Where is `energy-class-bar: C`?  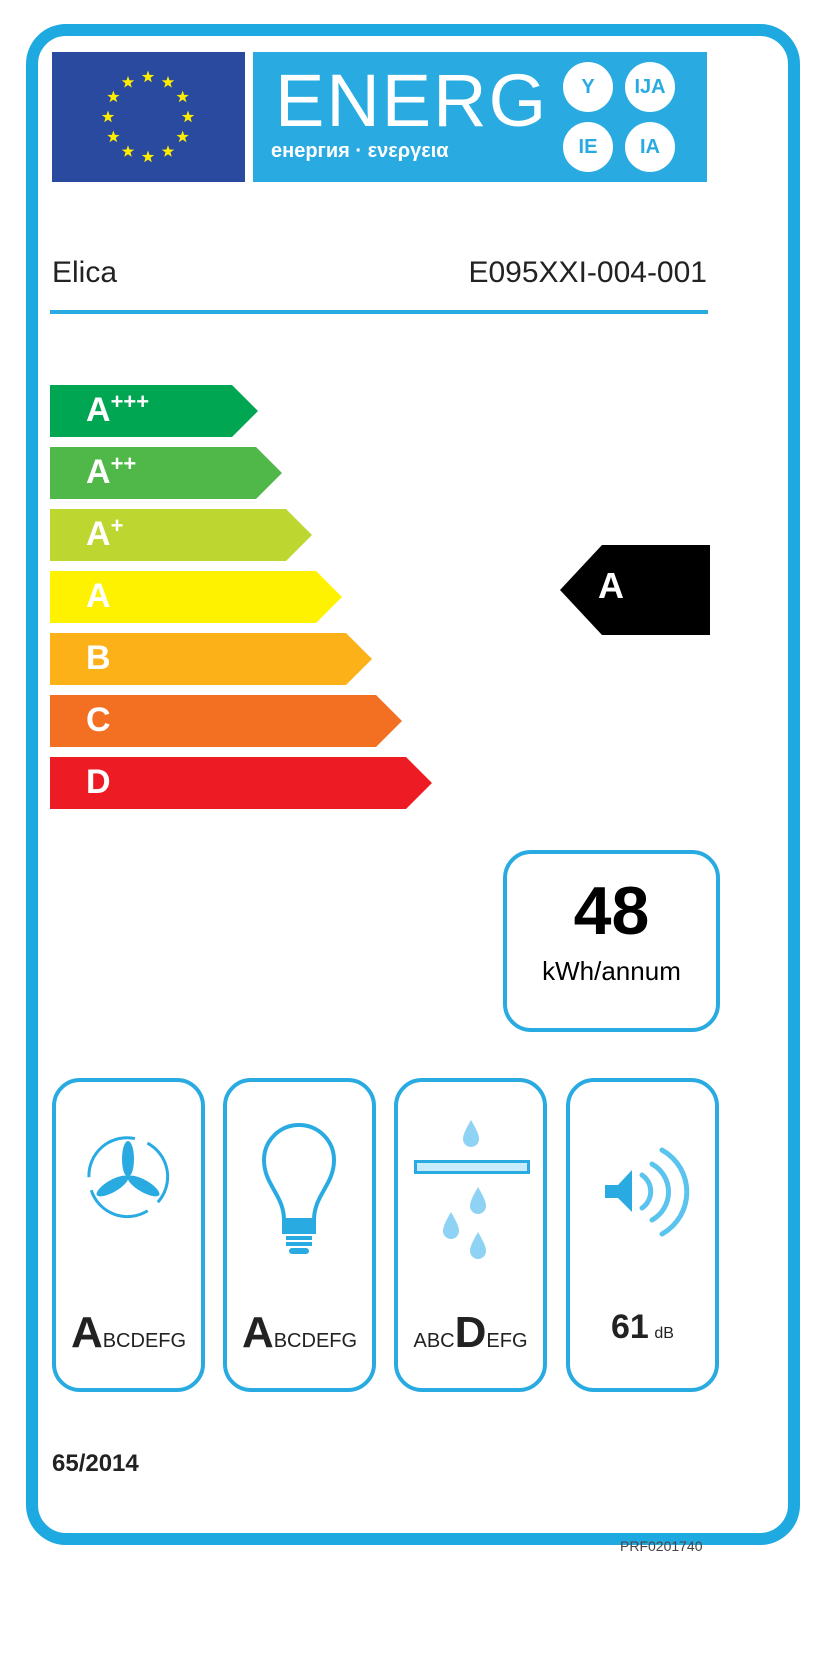
energy-class-bar: C is located at coordinates (226, 721).